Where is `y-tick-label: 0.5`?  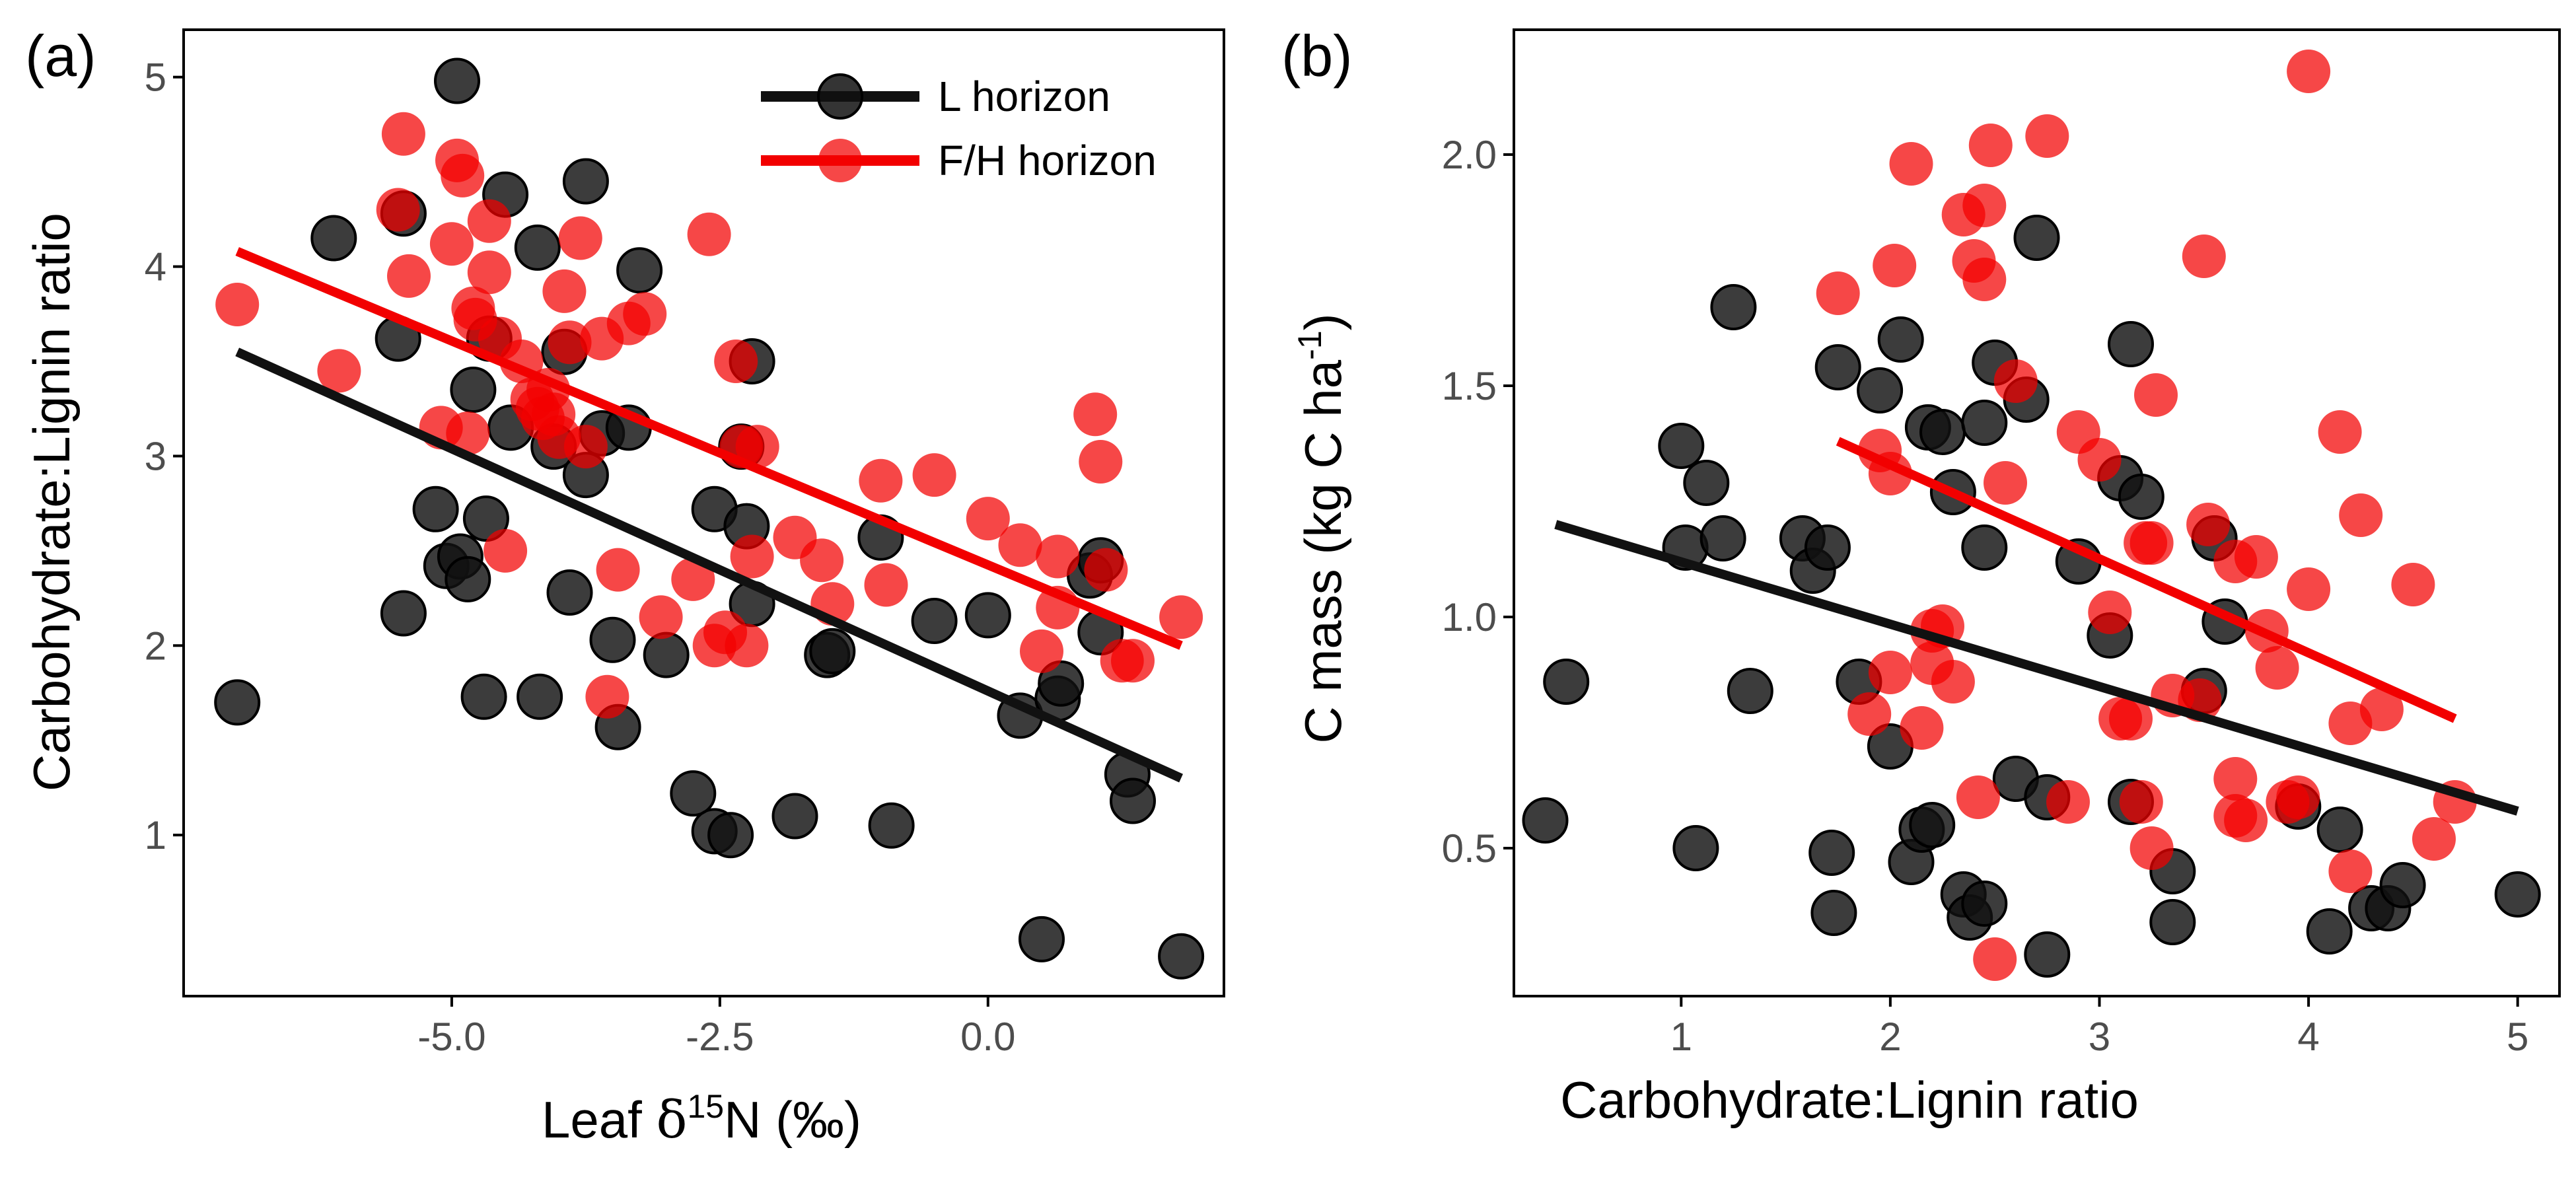 y-tick-label: 0.5 is located at coordinates (1469, 848).